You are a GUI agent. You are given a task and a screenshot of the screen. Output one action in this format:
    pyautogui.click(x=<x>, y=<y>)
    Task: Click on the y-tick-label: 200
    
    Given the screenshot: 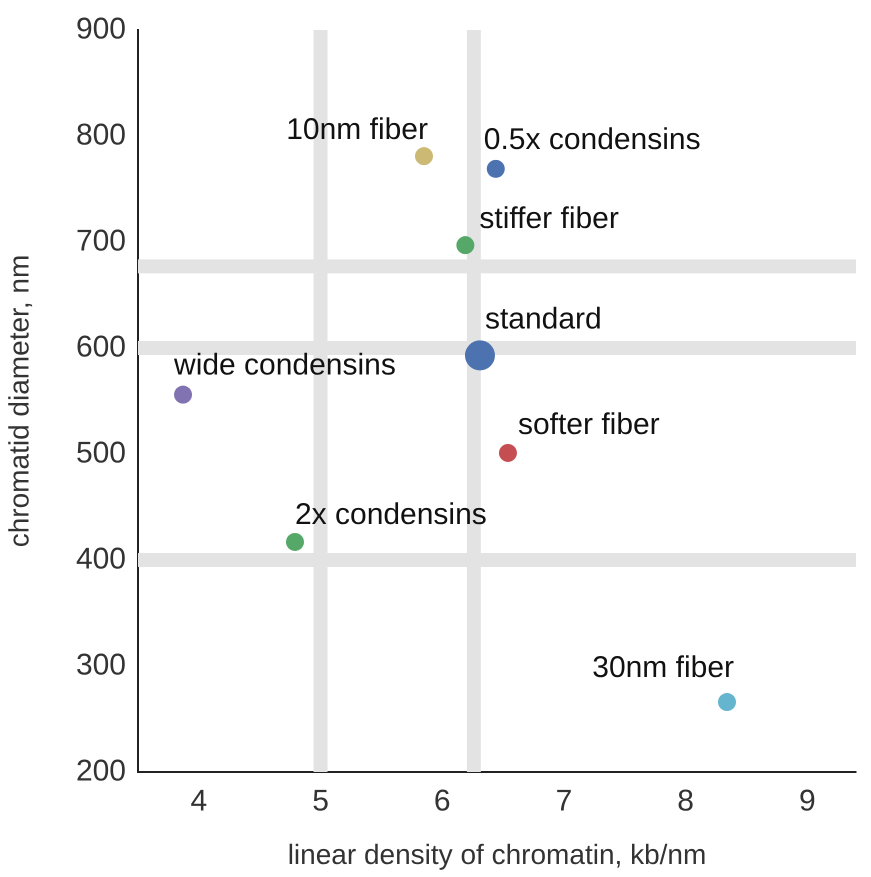 What is the action you would take?
    pyautogui.click(x=101, y=771)
    